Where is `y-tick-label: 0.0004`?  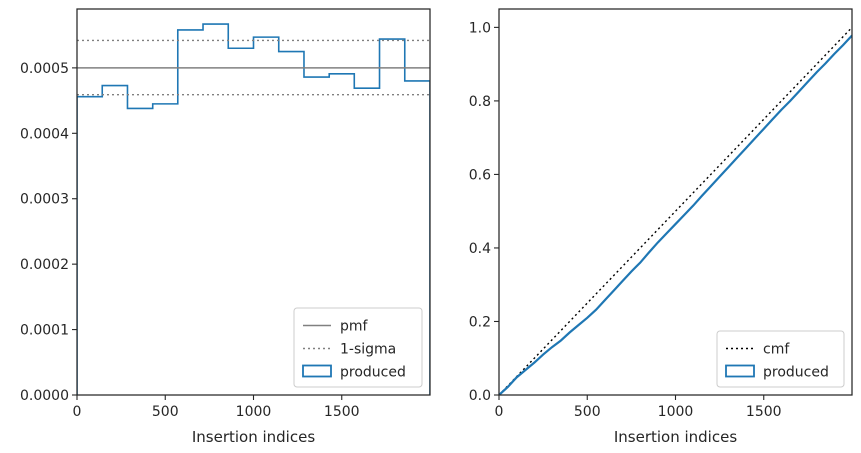
y-tick-label: 0.0004 is located at coordinates (44, 134).